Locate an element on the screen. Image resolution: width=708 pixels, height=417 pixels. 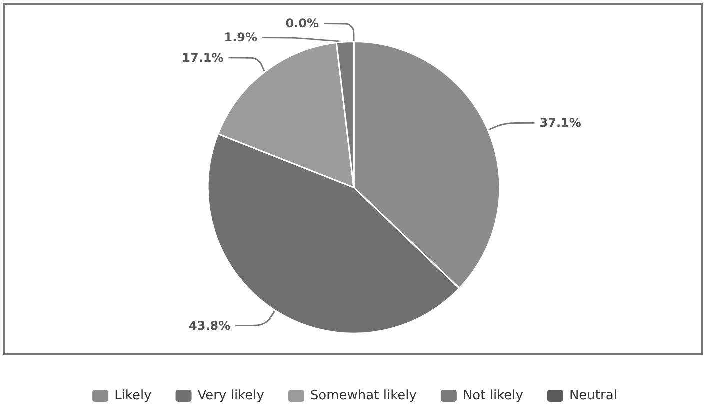
legend-label: Very likely is located at coordinates (231, 396).